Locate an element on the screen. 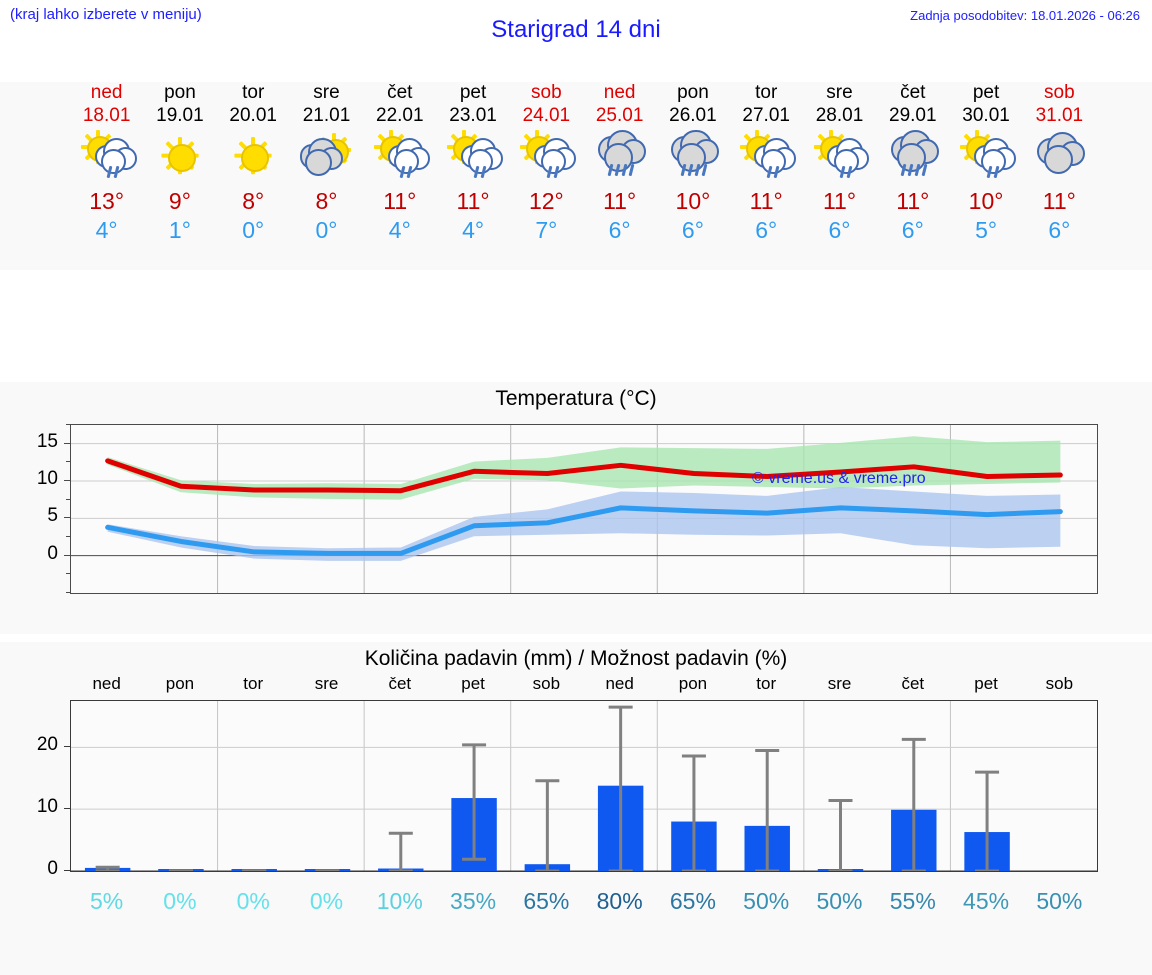 The height and width of the screenshot is (975, 1152). day-column: sre 28.01 11° 6° is located at coordinates (840, 163).